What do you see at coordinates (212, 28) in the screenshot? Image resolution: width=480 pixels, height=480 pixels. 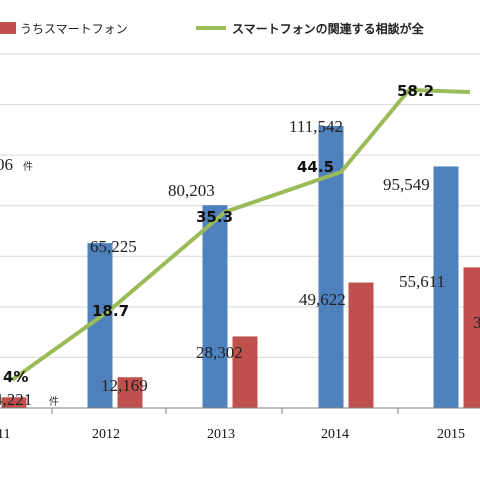 I see `legend: うちスマートフォン スマートフォンの関連する相談が全` at bounding box center [212, 28].